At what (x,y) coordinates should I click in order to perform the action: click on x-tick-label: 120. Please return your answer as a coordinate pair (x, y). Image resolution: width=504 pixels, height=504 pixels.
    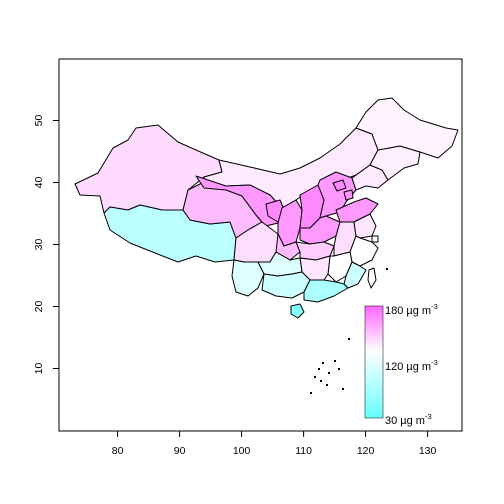
    Looking at the image, I should click on (366, 451).